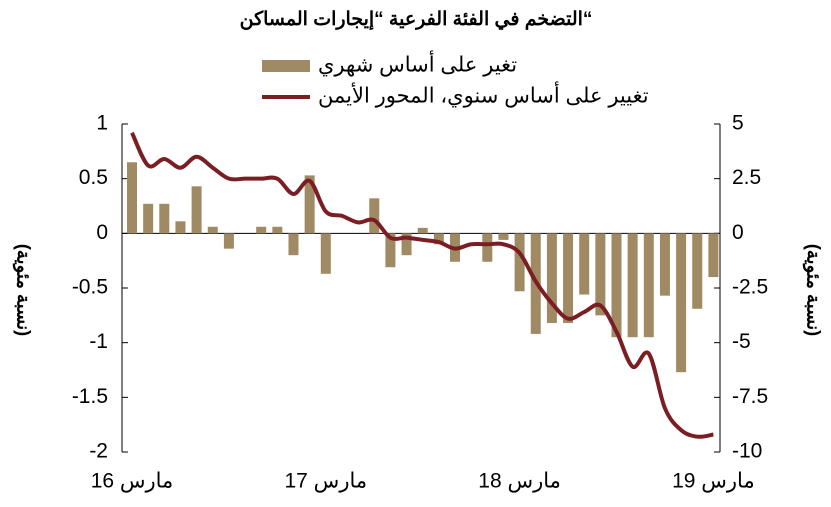  Describe the element at coordinates (90, 287) in the screenshot. I see `y-tick-label: -0.5` at that location.